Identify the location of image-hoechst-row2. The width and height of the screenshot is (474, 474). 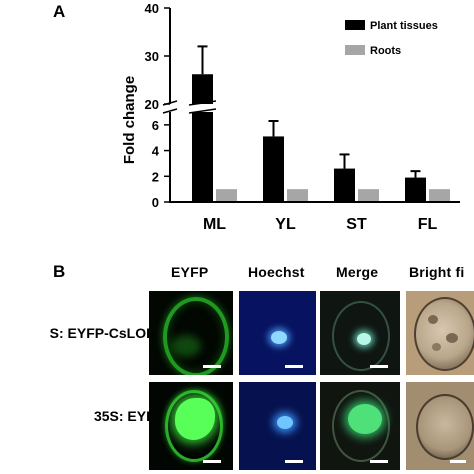
(277, 426).